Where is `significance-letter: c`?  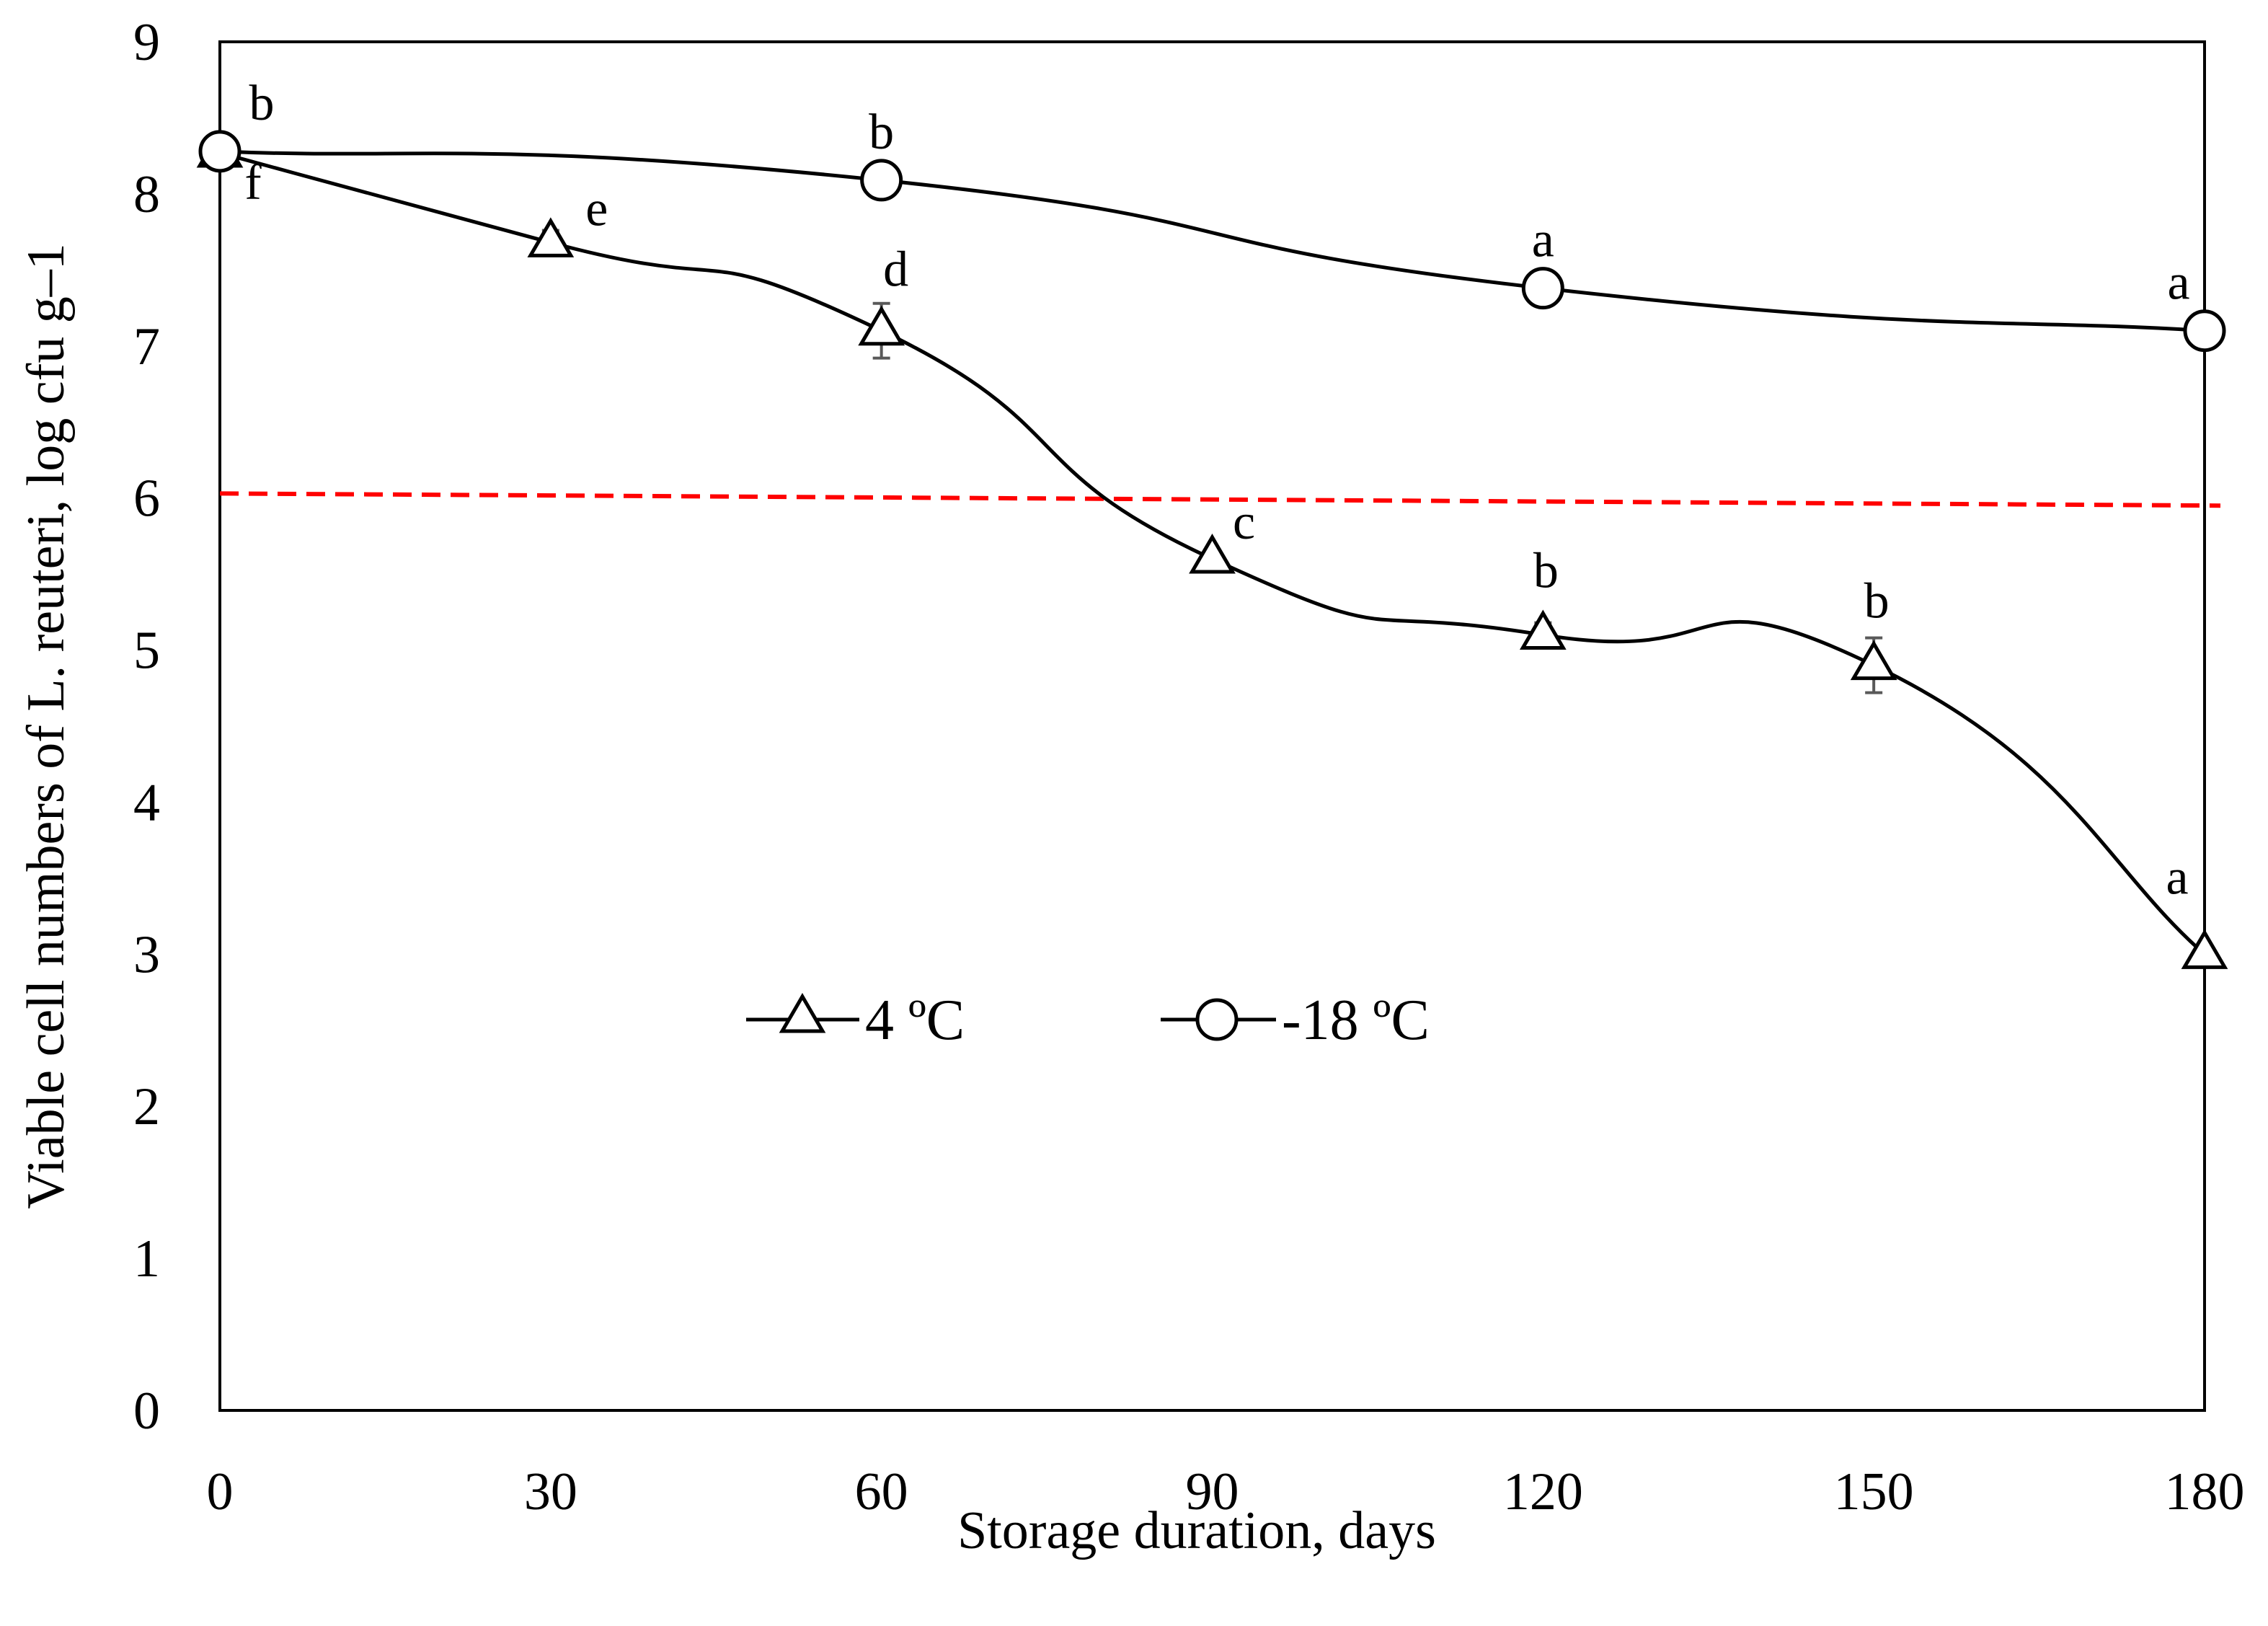 significance-letter: c is located at coordinates (1244, 522).